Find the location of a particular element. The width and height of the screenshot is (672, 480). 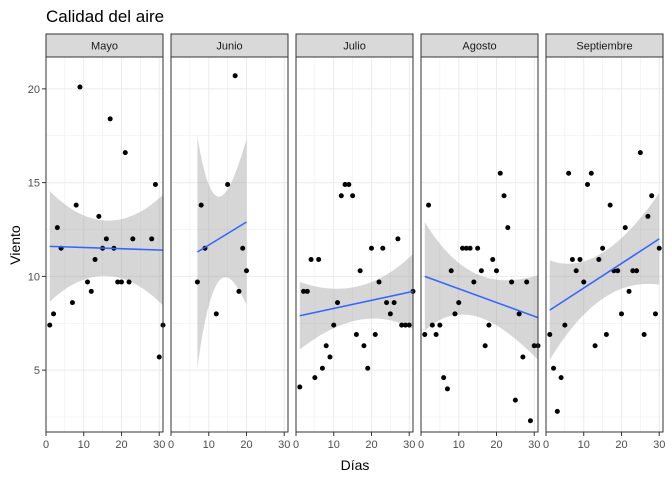

x-axis-title: Días is located at coordinates (355, 465).